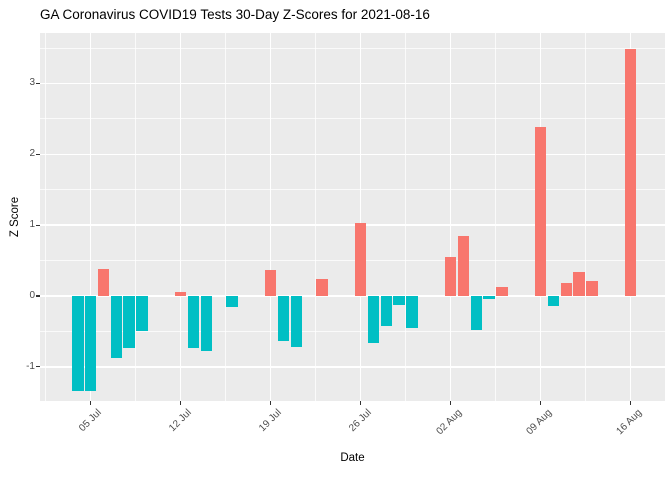 The width and height of the screenshot is (672, 480). What do you see at coordinates (360, 420) in the screenshot?
I see `x-tick-label: 26 Jul` at bounding box center [360, 420].